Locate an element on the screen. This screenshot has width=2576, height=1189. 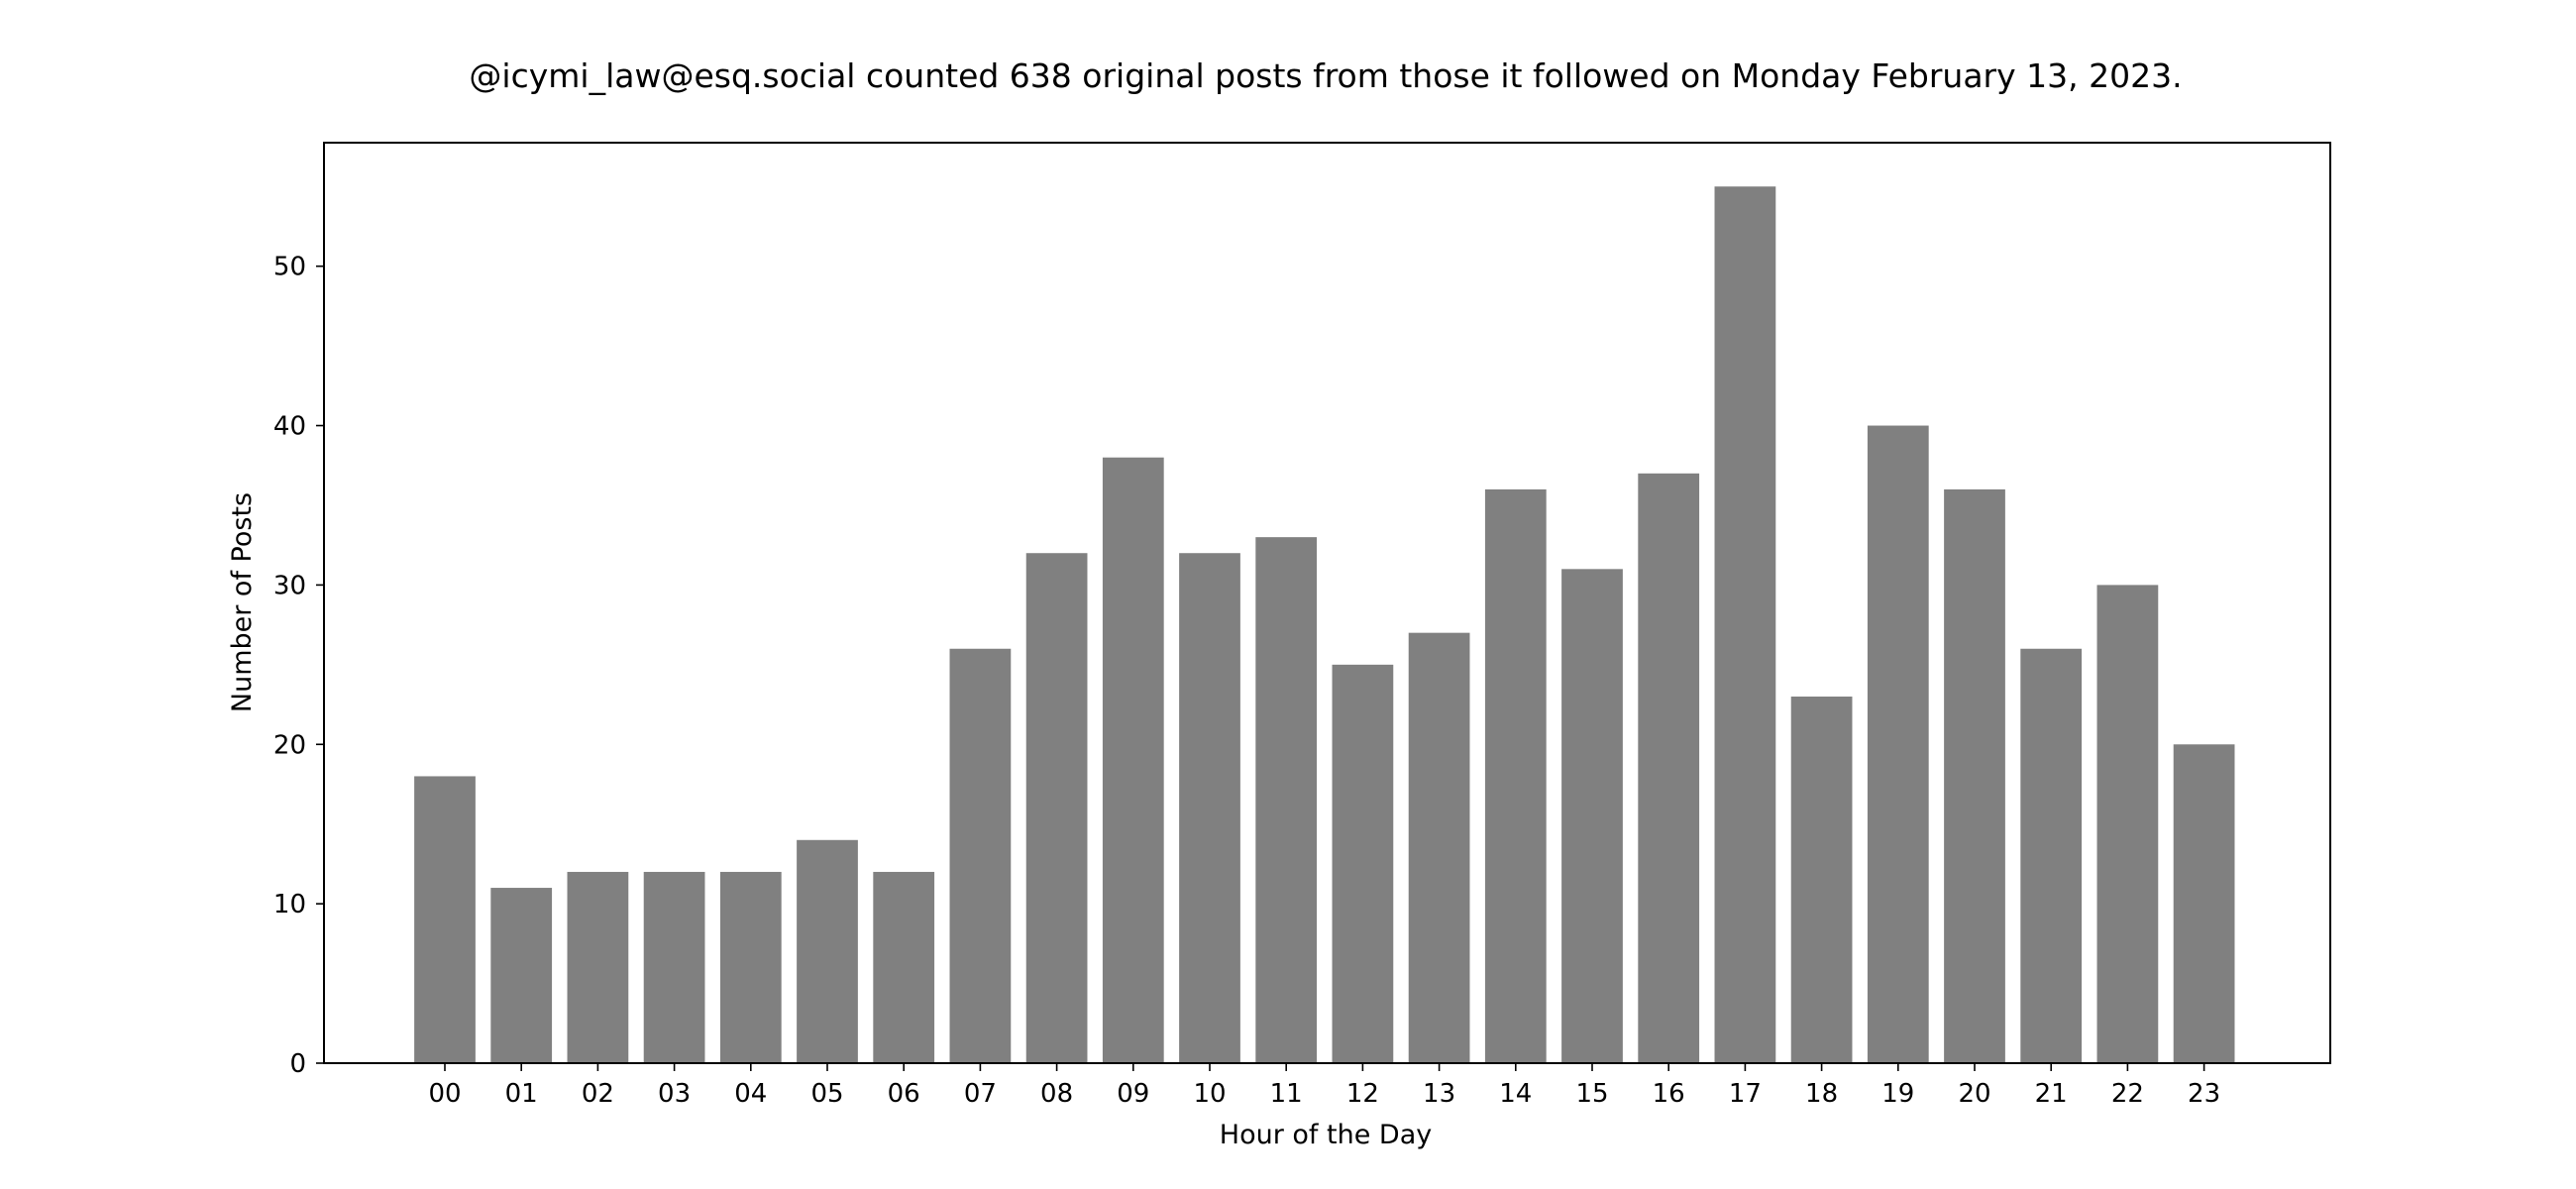
x-tick-label: 00 is located at coordinates (444, 1094).